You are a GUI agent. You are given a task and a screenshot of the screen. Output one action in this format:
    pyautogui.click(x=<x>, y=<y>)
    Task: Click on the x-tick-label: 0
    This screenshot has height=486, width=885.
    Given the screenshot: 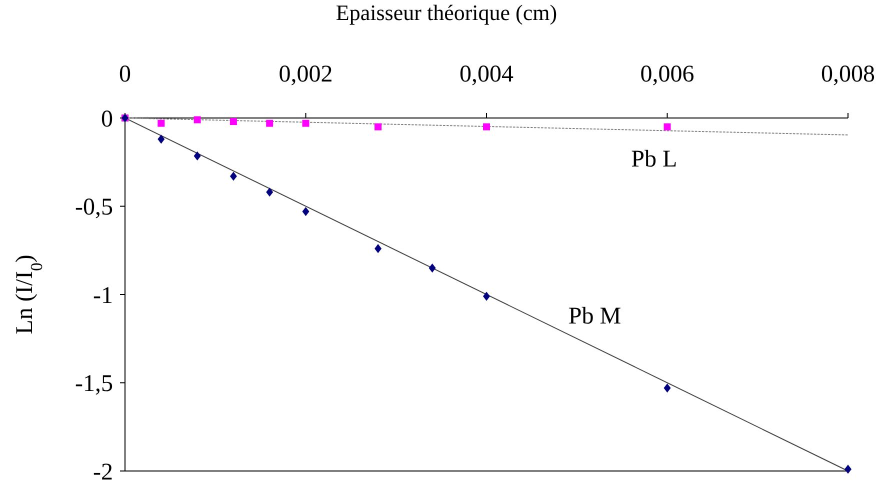 What is the action you would take?
    pyautogui.click(x=125, y=74)
    